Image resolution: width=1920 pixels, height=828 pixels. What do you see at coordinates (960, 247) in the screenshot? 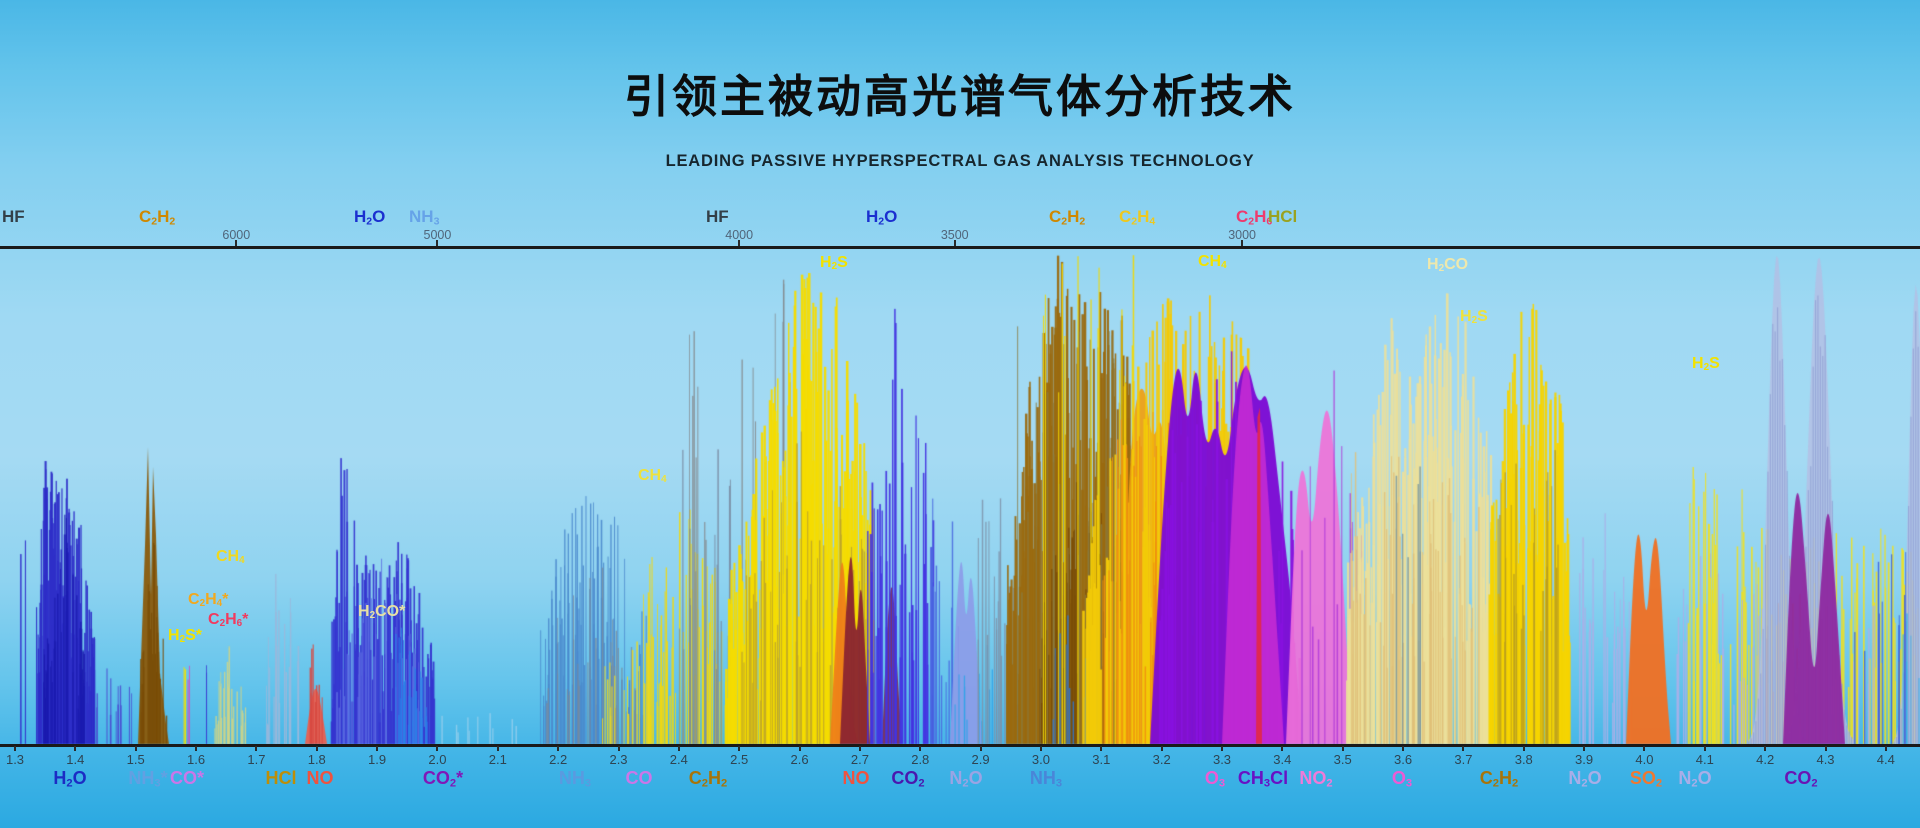
I see `top-axis-line` at bounding box center [960, 247].